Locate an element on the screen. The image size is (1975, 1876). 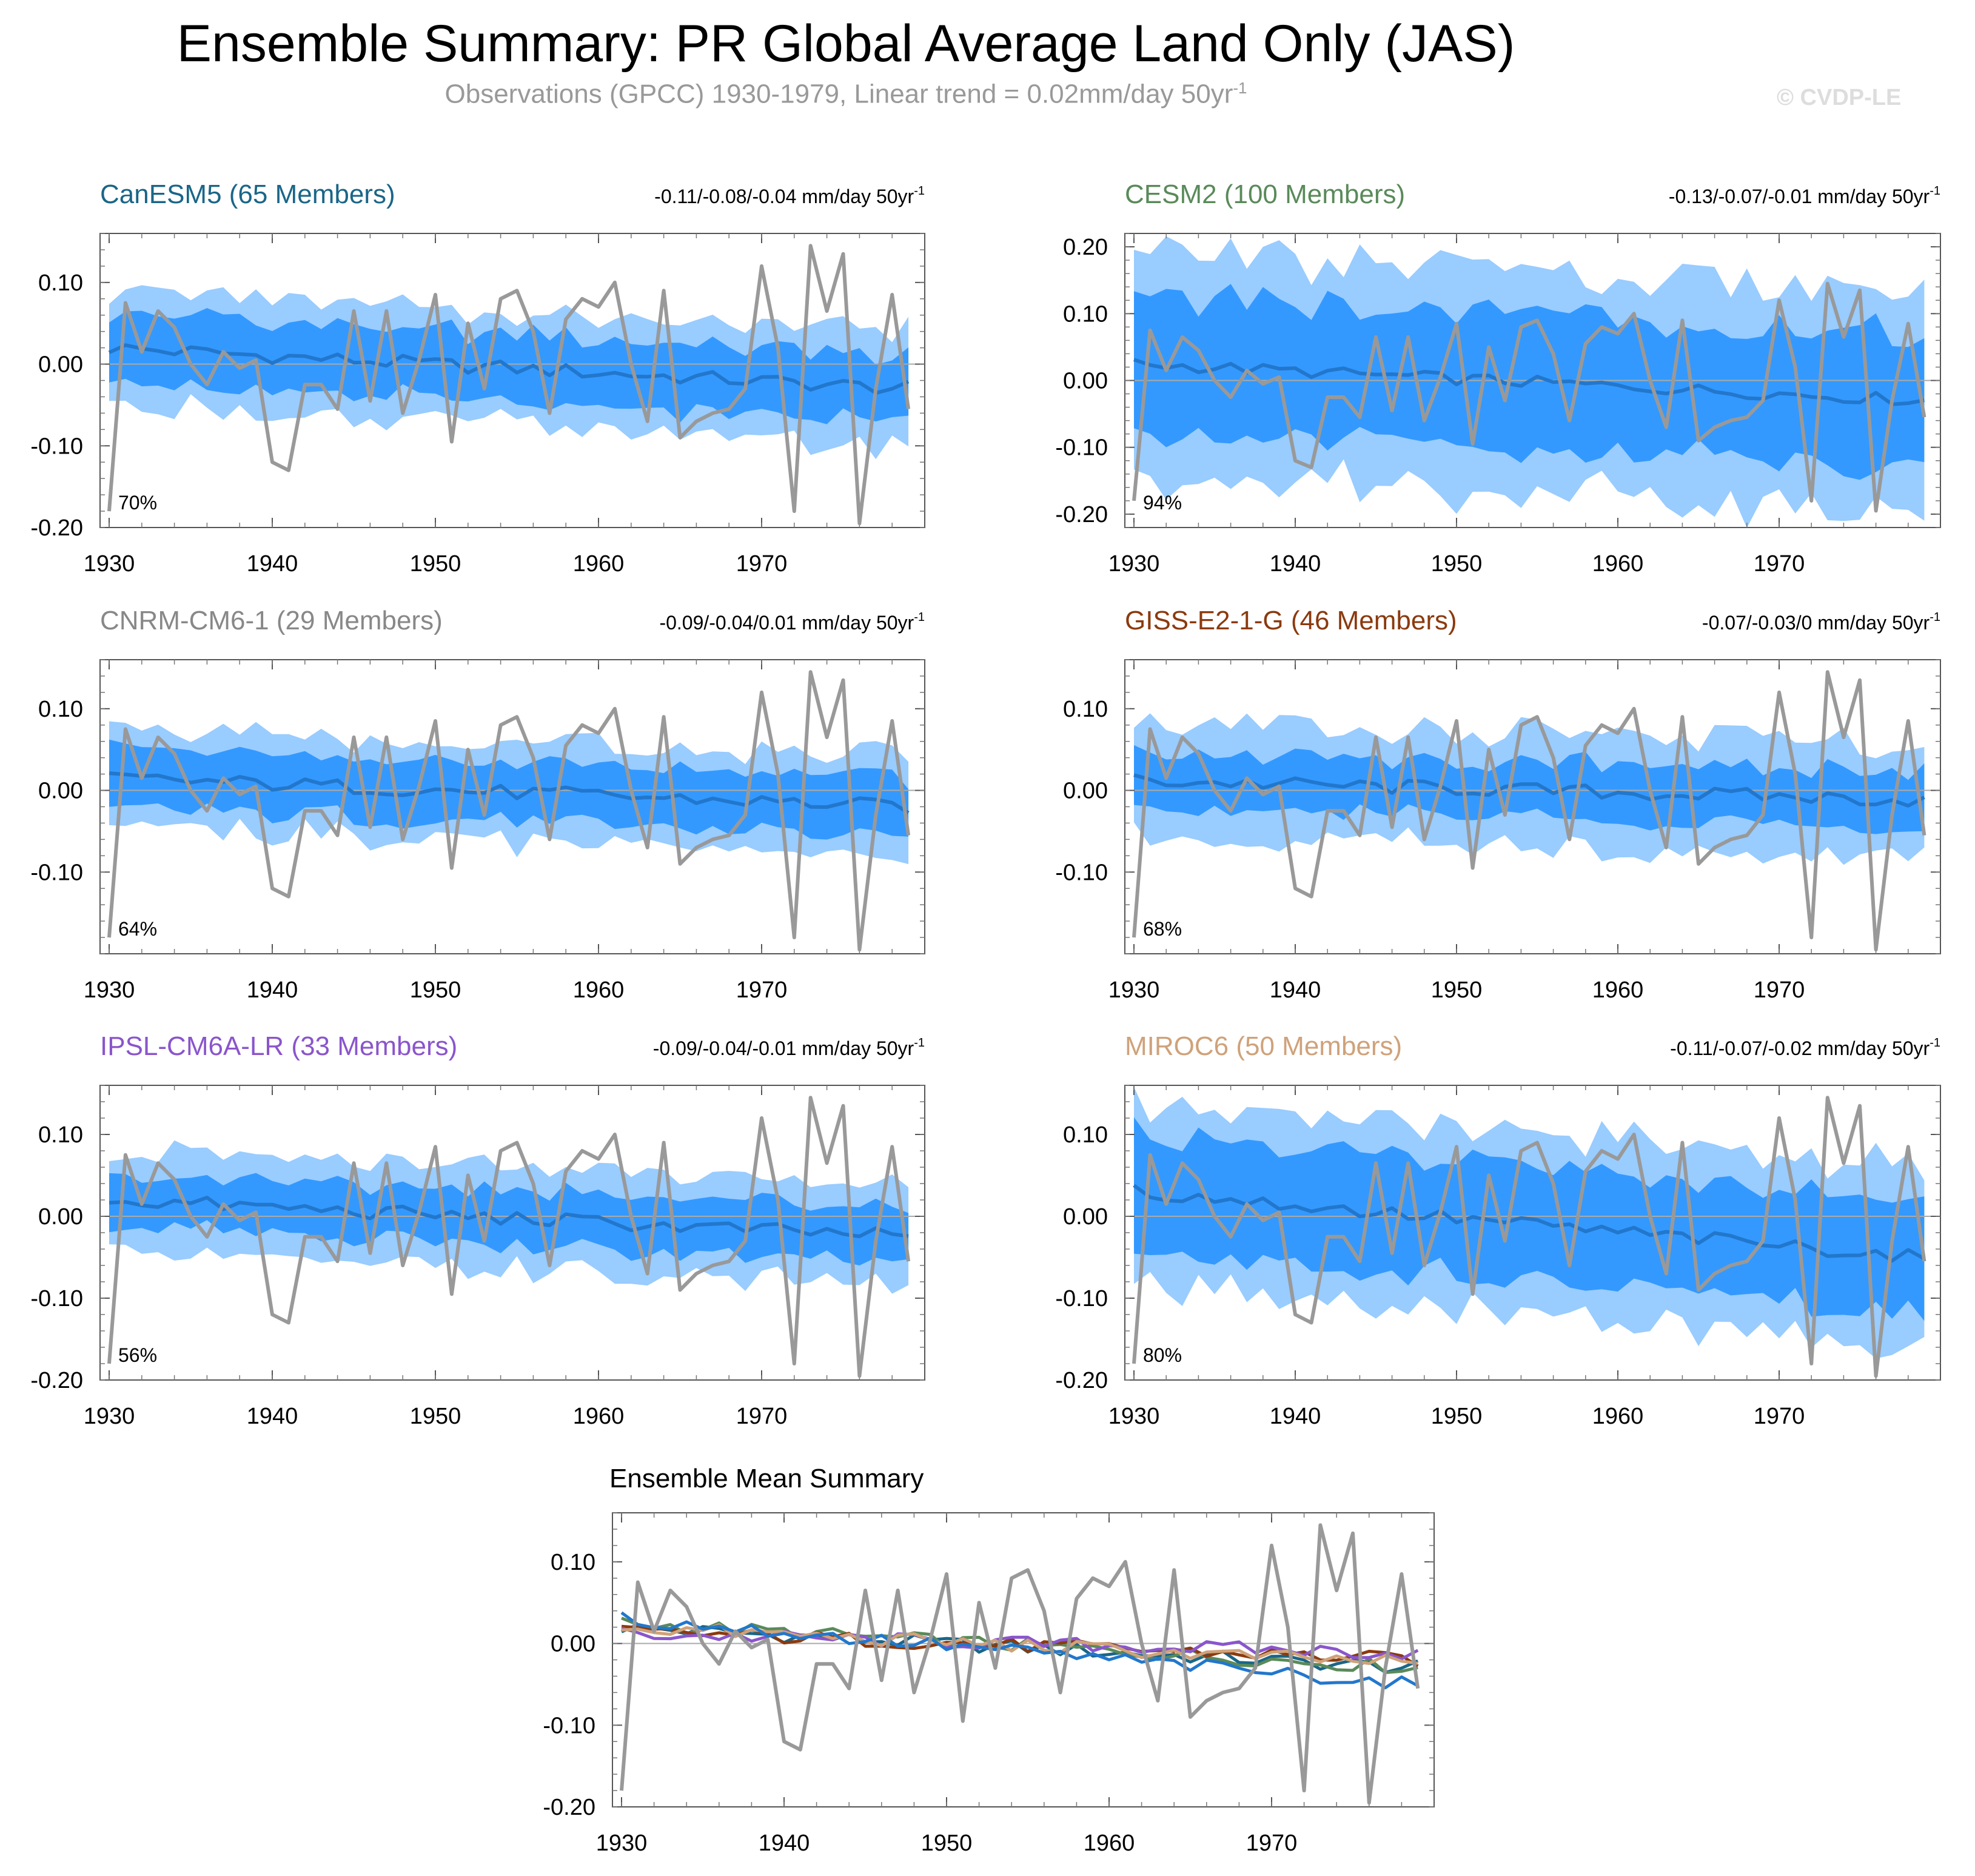
panel-1-ytick-label: -0.20 is located at coordinates (56, 528).